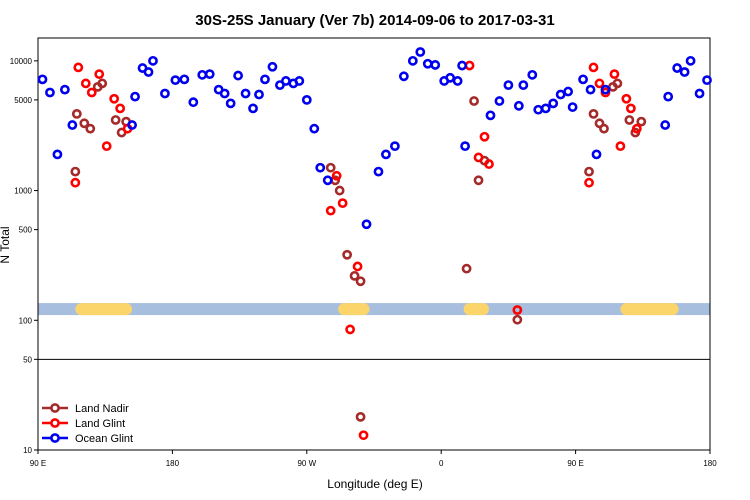  What do you see at coordinates (23, 100) in the screenshot?
I see `y-tick-label: 5000` at bounding box center [23, 100].